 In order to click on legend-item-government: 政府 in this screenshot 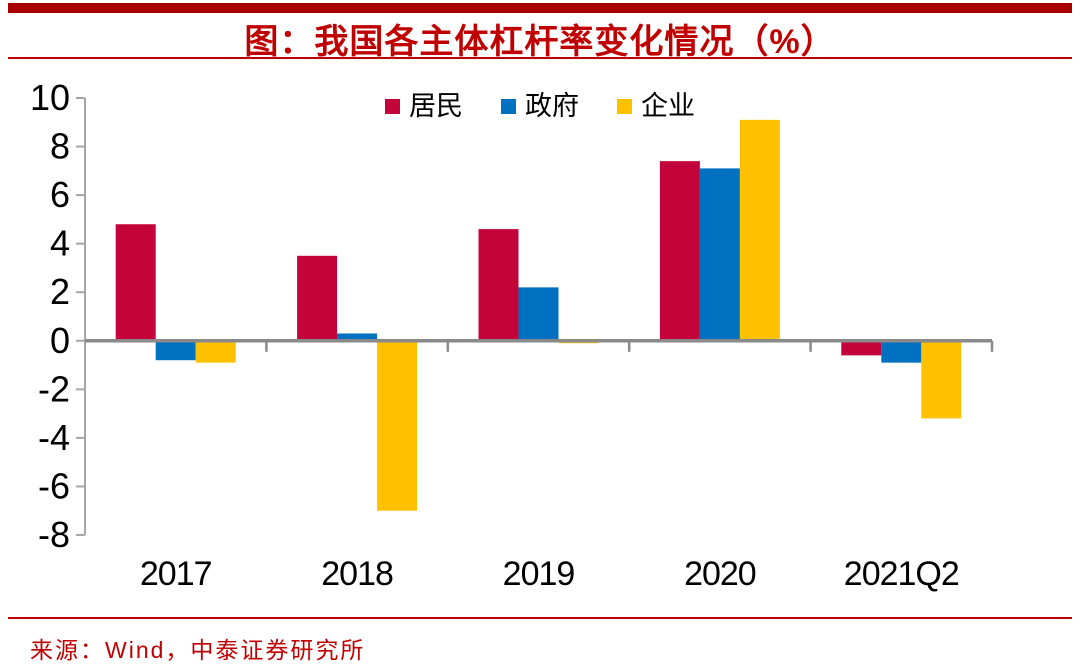, I will do `click(540, 106)`.